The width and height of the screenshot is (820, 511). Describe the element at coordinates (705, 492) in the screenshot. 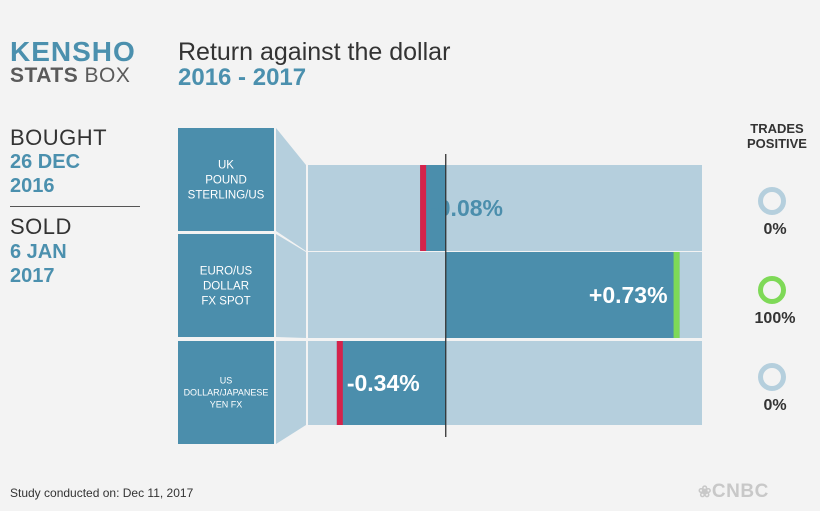

I see `peacock-icon: ❀` at that location.